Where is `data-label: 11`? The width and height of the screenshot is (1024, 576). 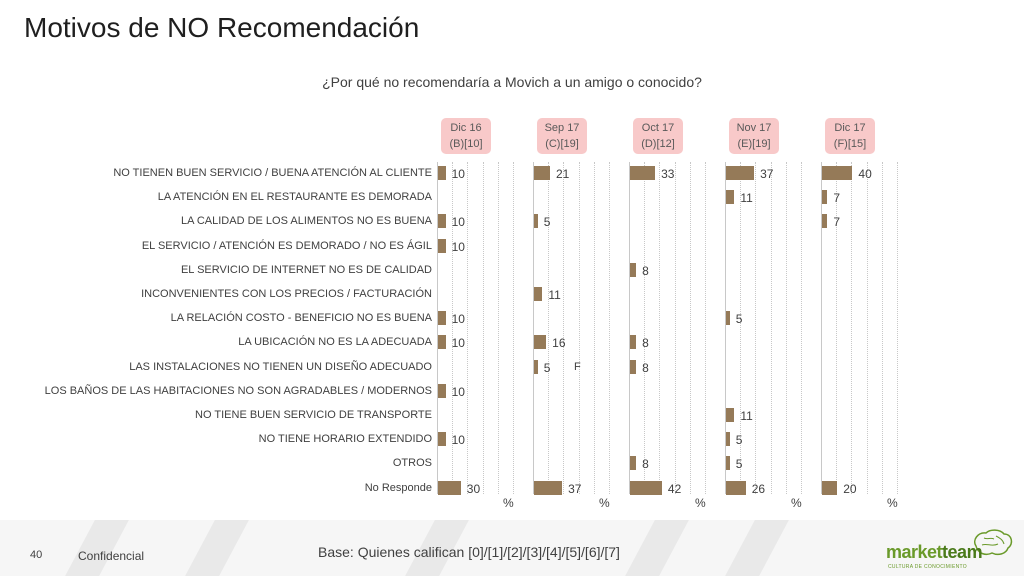
data-label: 11 is located at coordinates (554, 295).